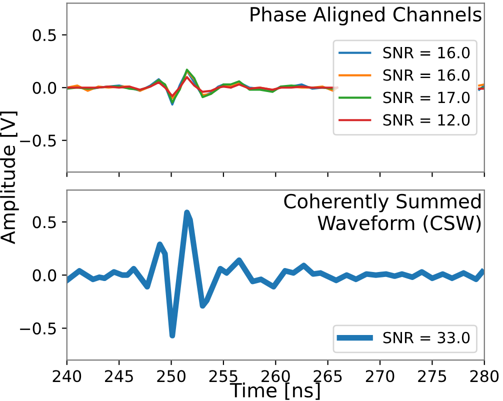 The height and width of the screenshot is (401, 503). What do you see at coordinates (328, 376) in the screenshot?
I see `x-tick-label: 265` at bounding box center [328, 376].